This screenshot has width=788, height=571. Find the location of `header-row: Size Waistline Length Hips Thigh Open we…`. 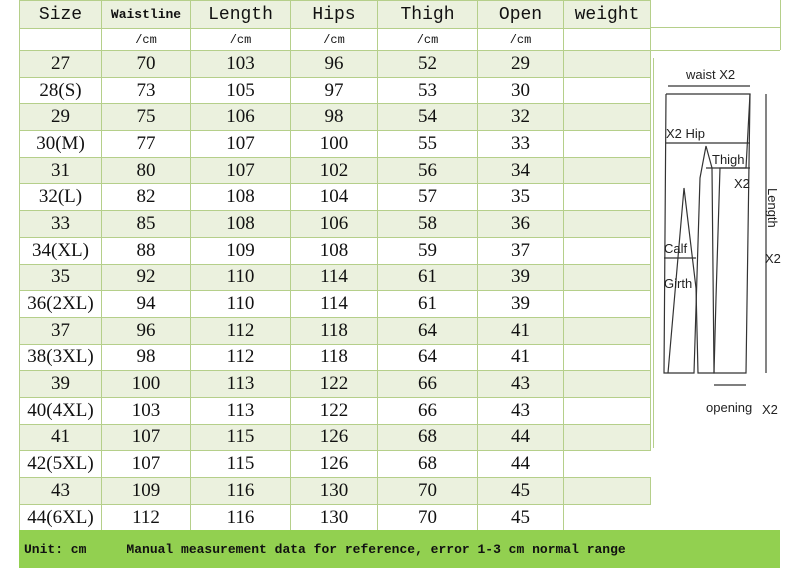

header-row: Size Waistline Length Hips Thigh Open we… is located at coordinates (335, 14).